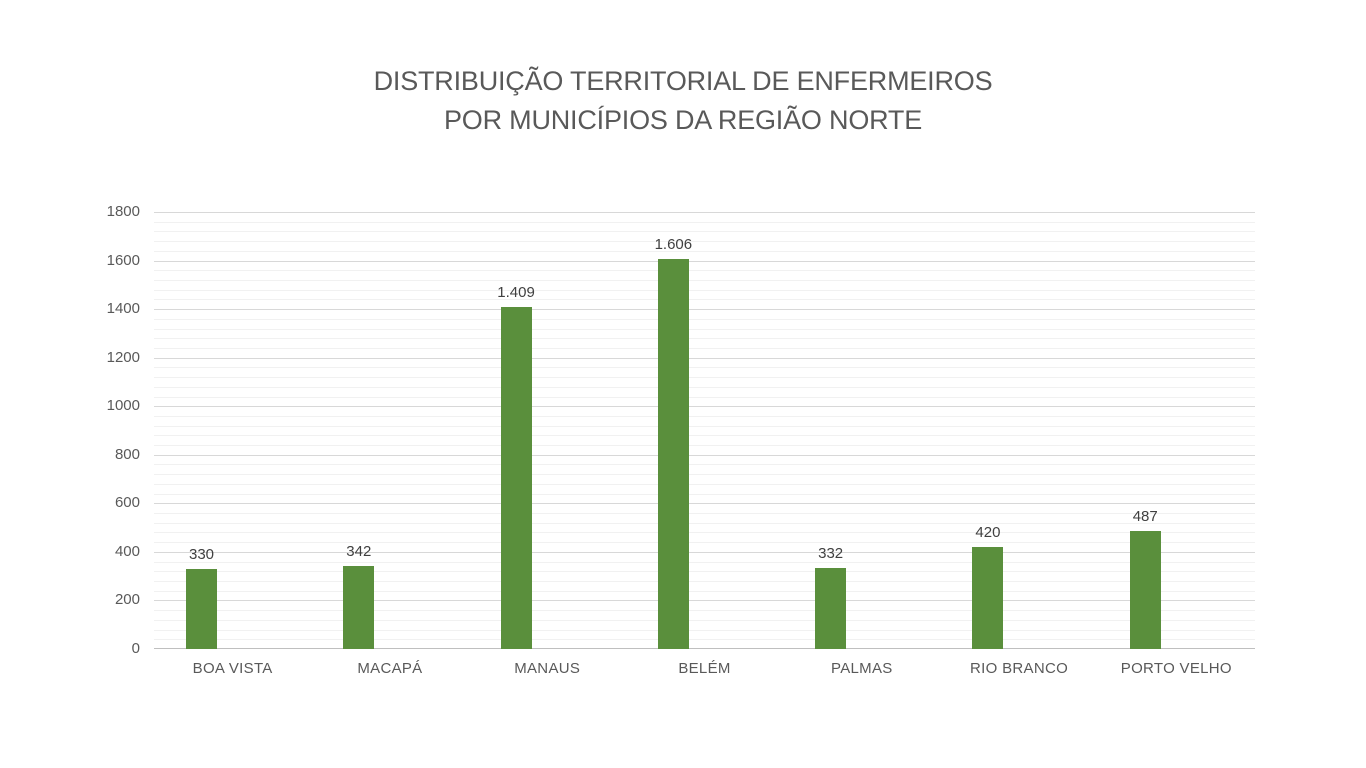 The width and height of the screenshot is (1366, 768). Describe the element at coordinates (123, 211) in the screenshot. I see `y-tick-label: 1800` at that location.